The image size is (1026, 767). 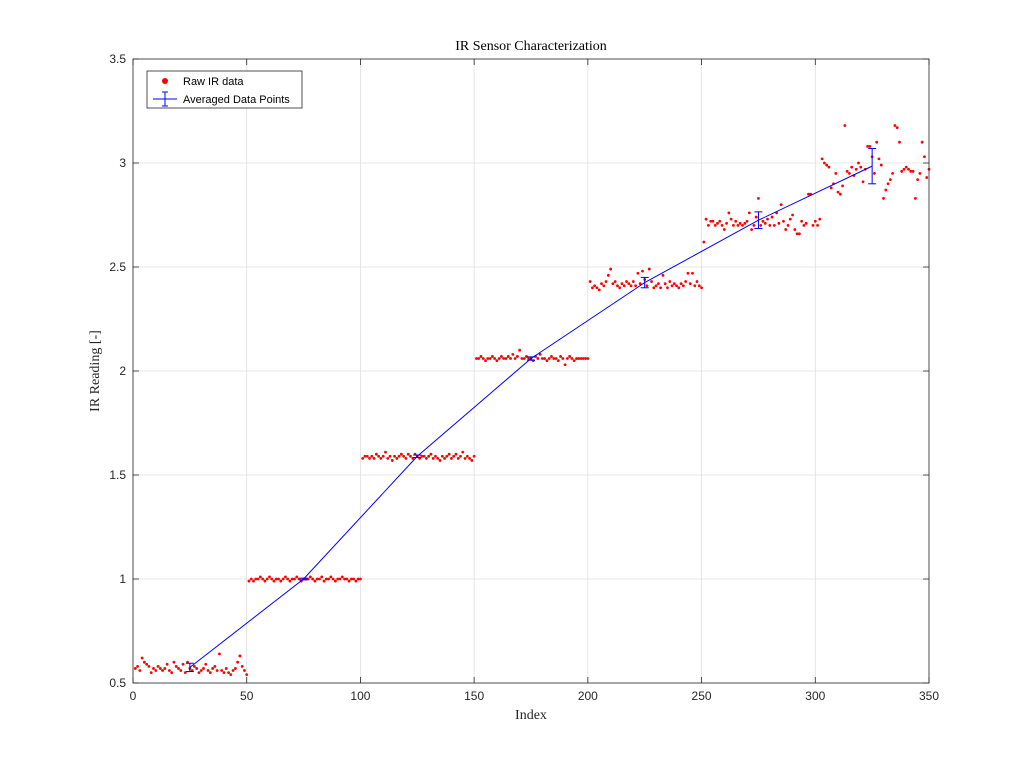 I want to click on legend-raw-label: Raw IR data, so click(x=213, y=82).